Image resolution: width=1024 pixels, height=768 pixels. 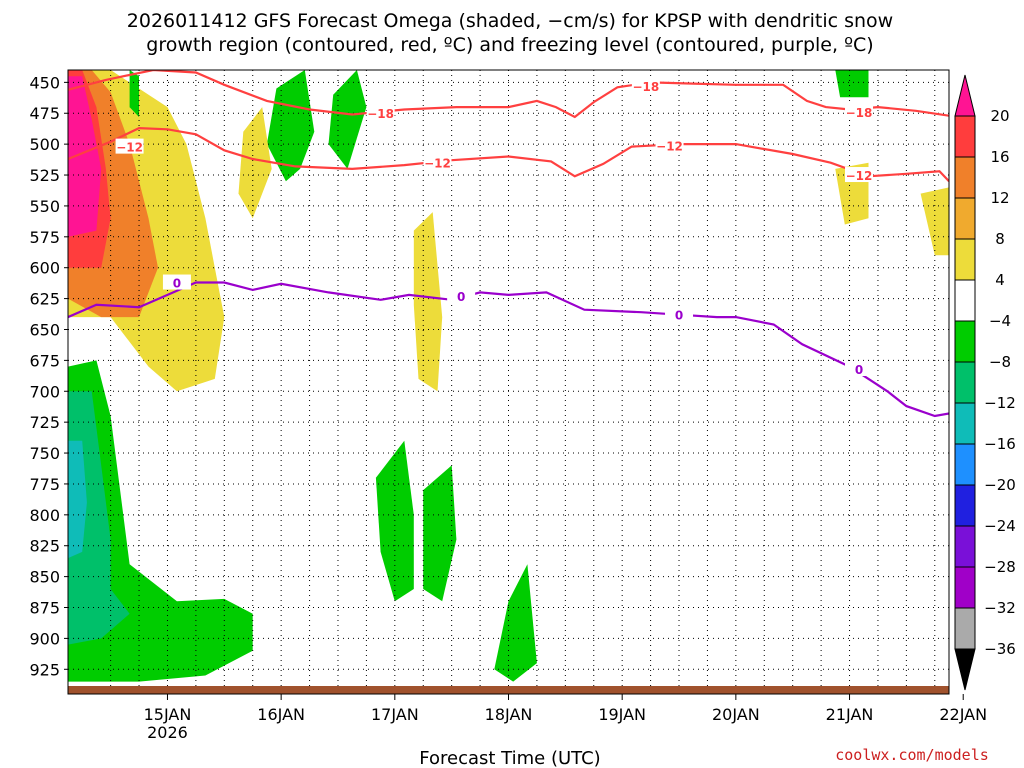 What do you see at coordinates (44, 144) in the screenshot?
I see `y-tick-label: 500` at bounding box center [44, 144].